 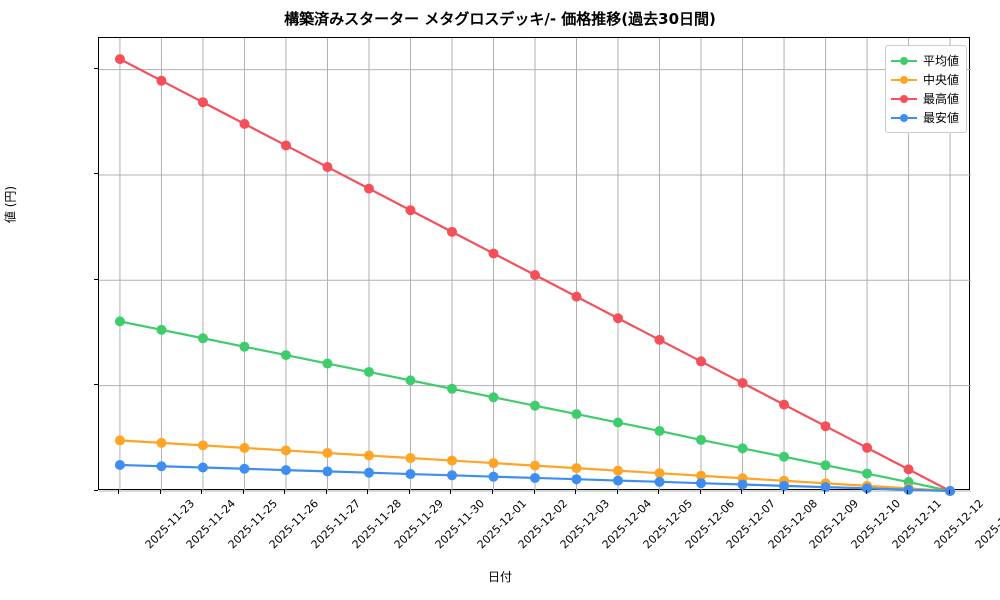 I want to click on legend-item-2: 最高値, so click(x=925, y=98).